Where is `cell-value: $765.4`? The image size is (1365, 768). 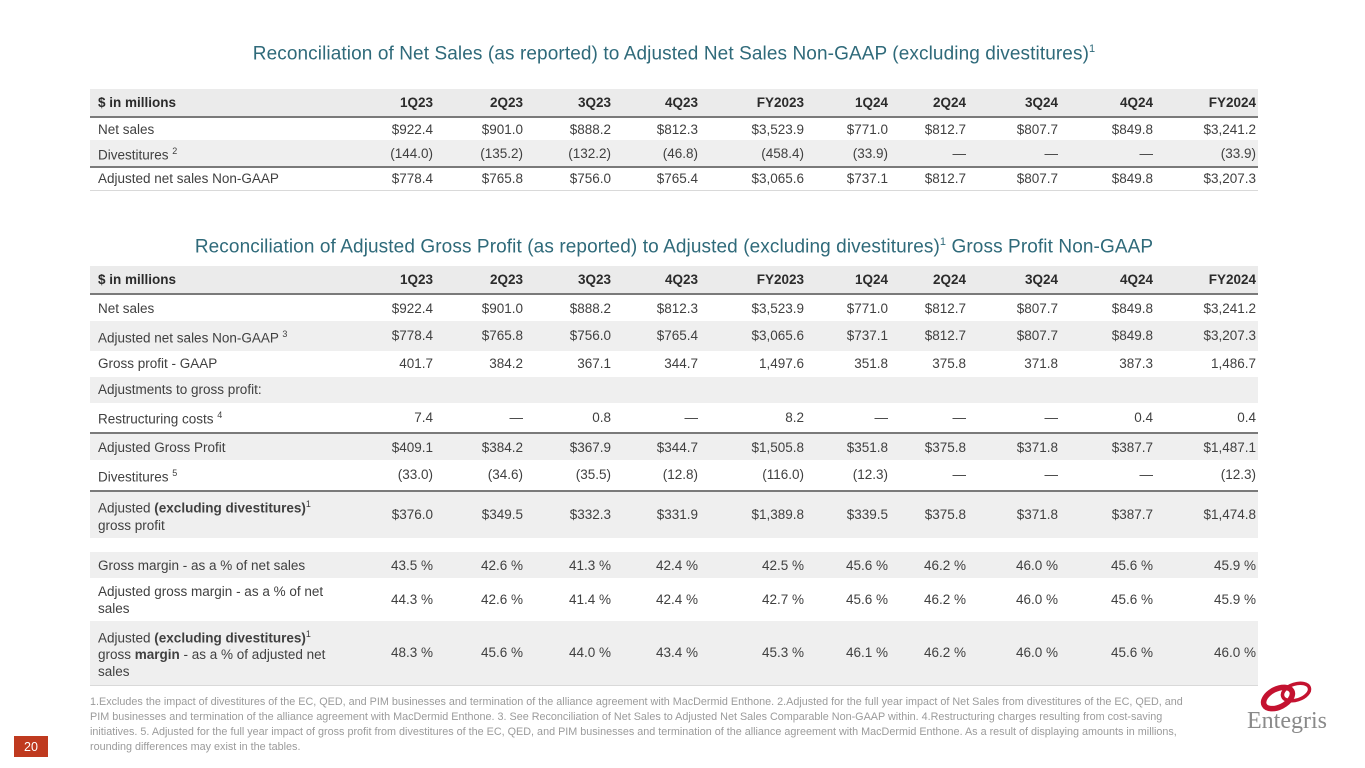
cell-value: $765.4 is located at coordinates (677, 336).